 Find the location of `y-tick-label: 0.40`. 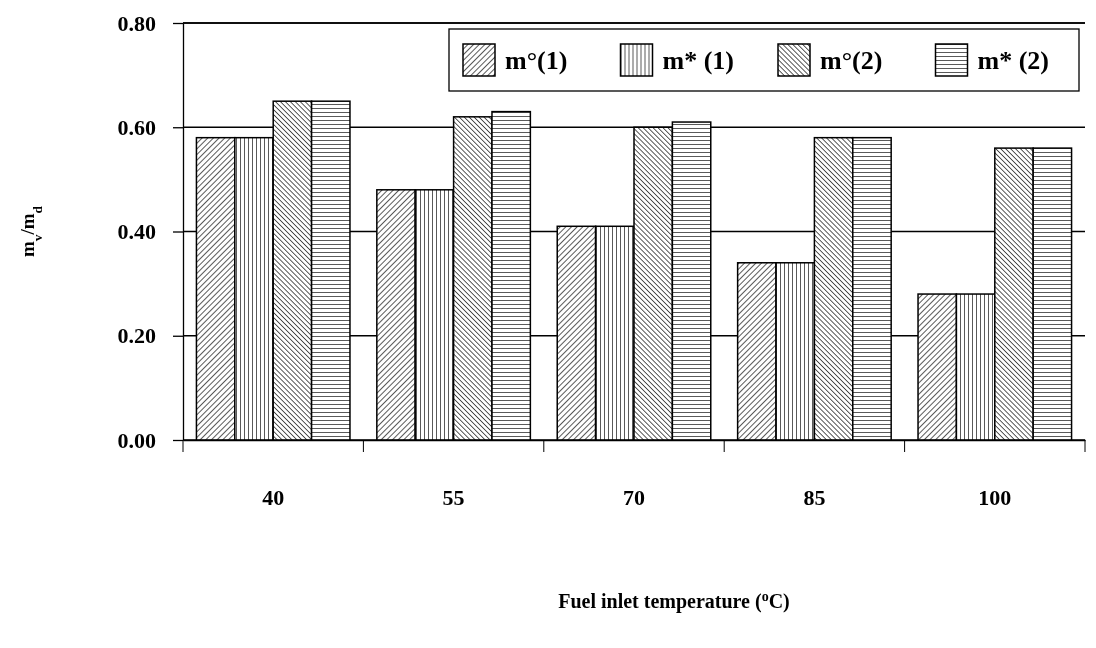

y-tick-label: 0.40 is located at coordinates (136, 232).